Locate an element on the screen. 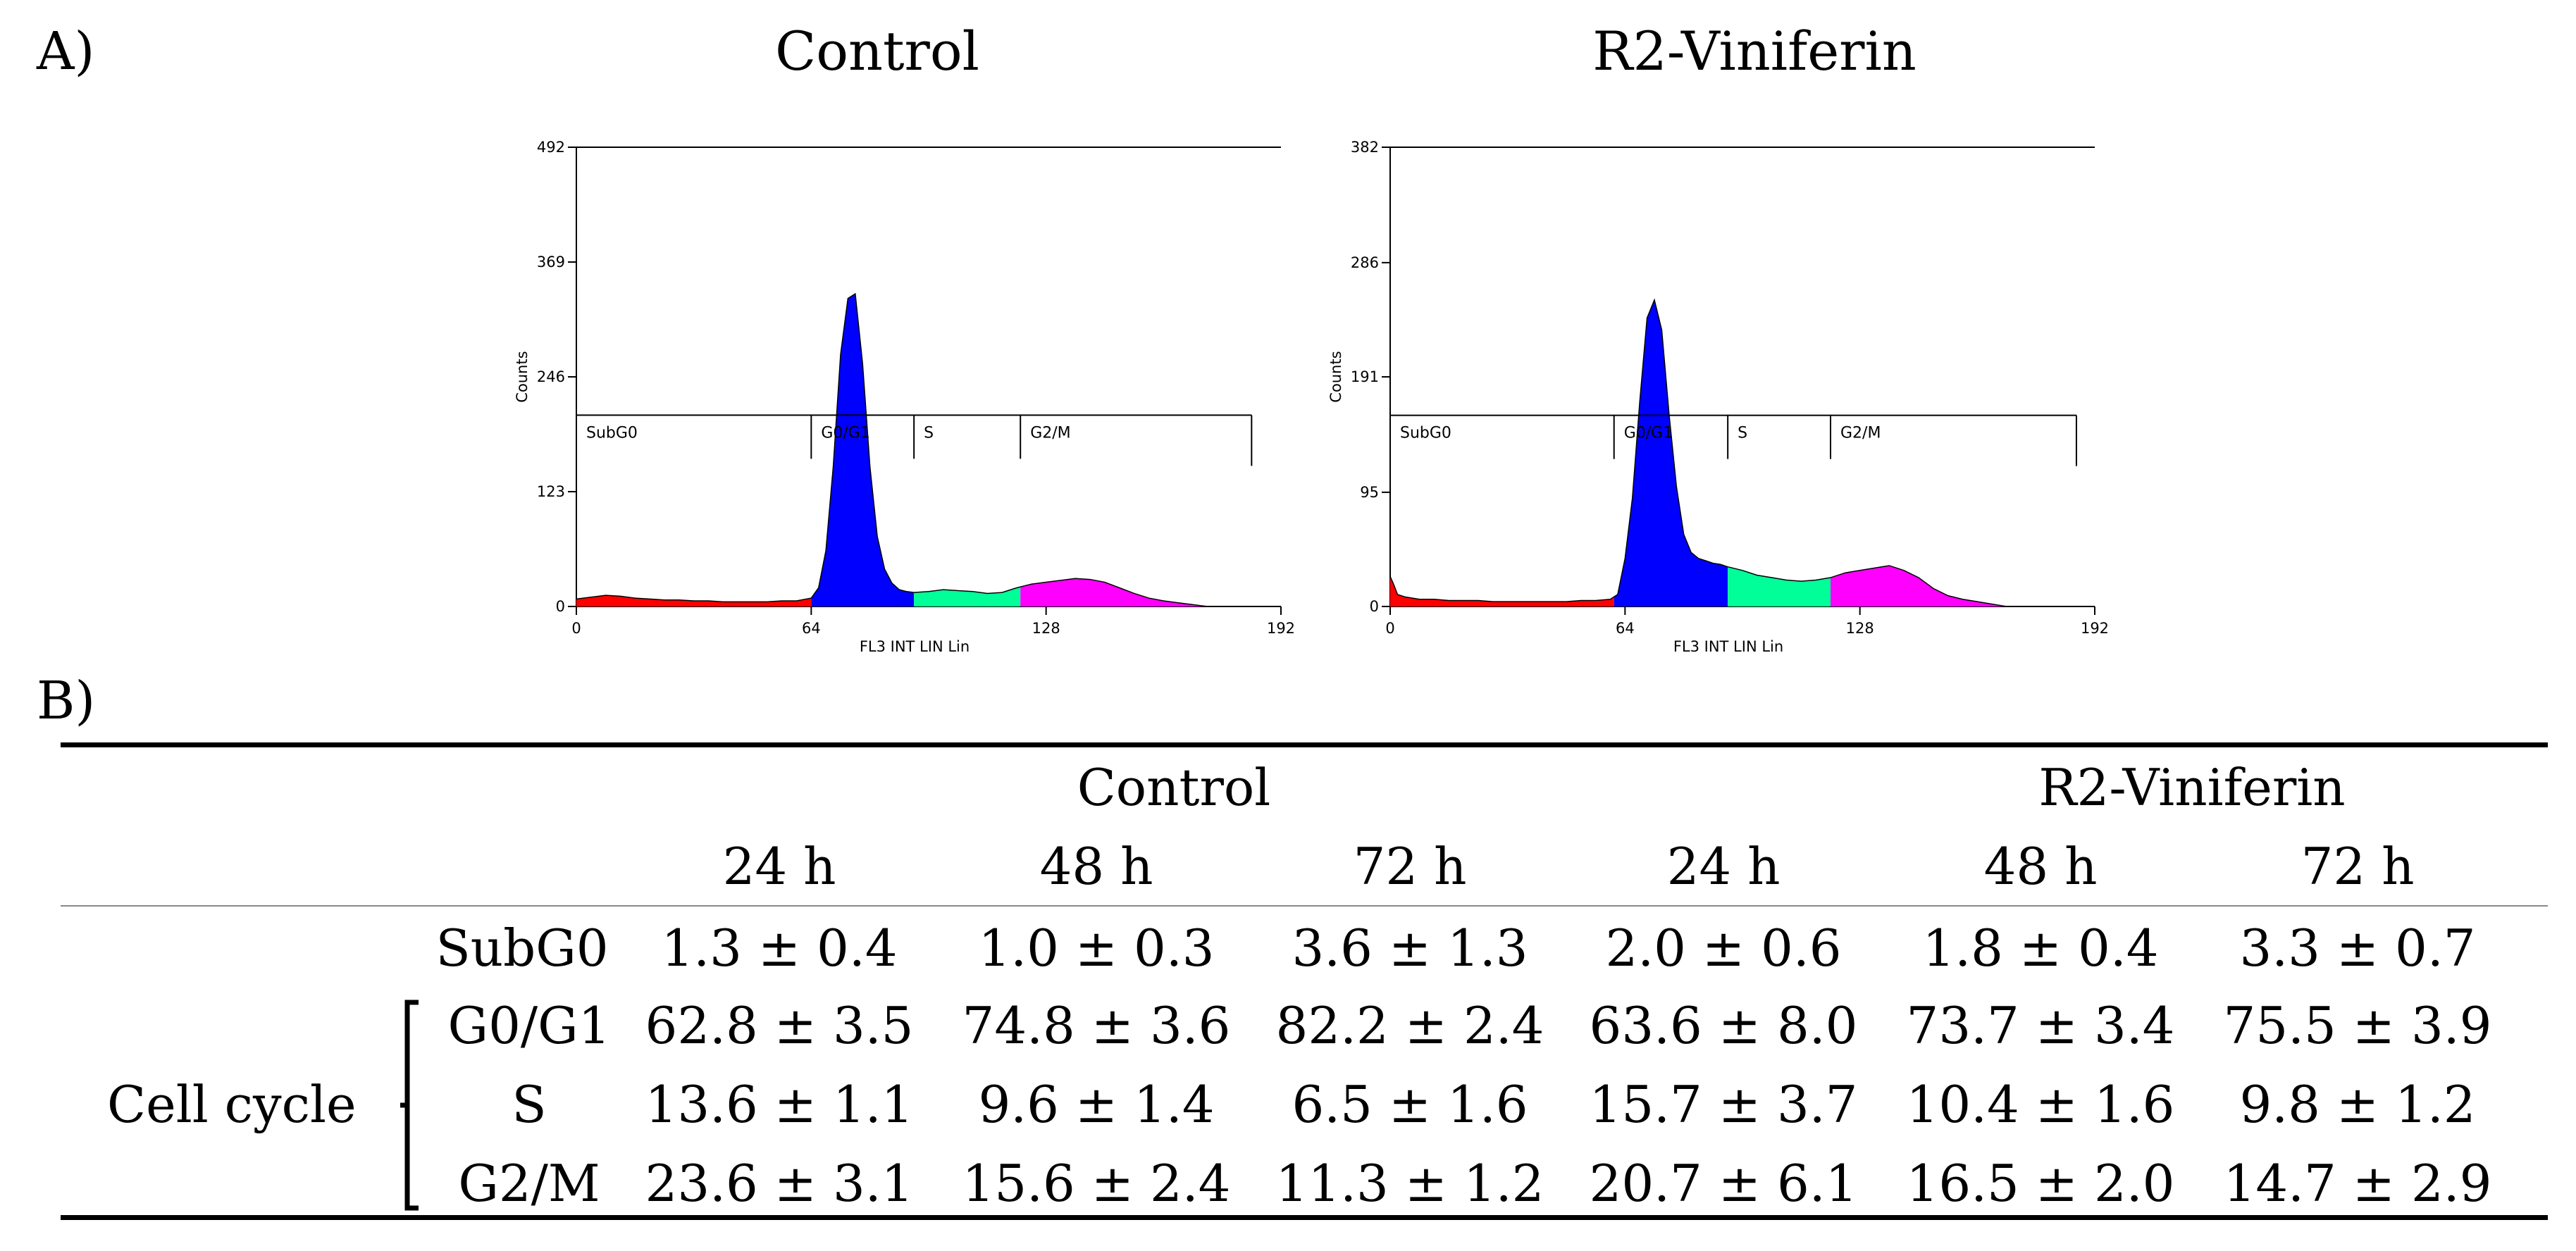 This screenshot has height=1251, width=2576. y-tick-label: 95 is located at coordinates (1369, 493).